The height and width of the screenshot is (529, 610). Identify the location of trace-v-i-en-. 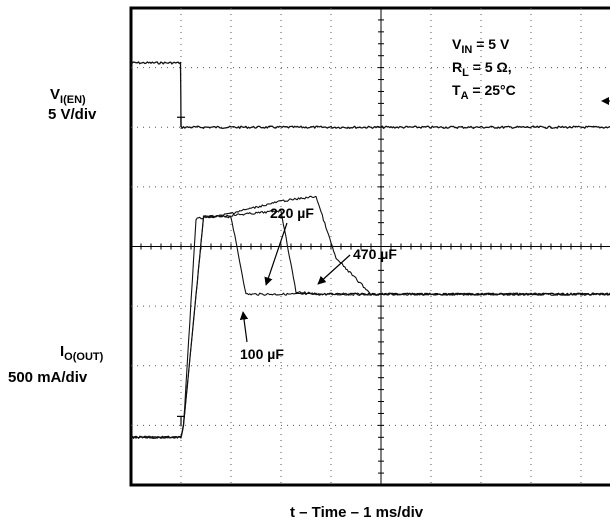
(370, 95).